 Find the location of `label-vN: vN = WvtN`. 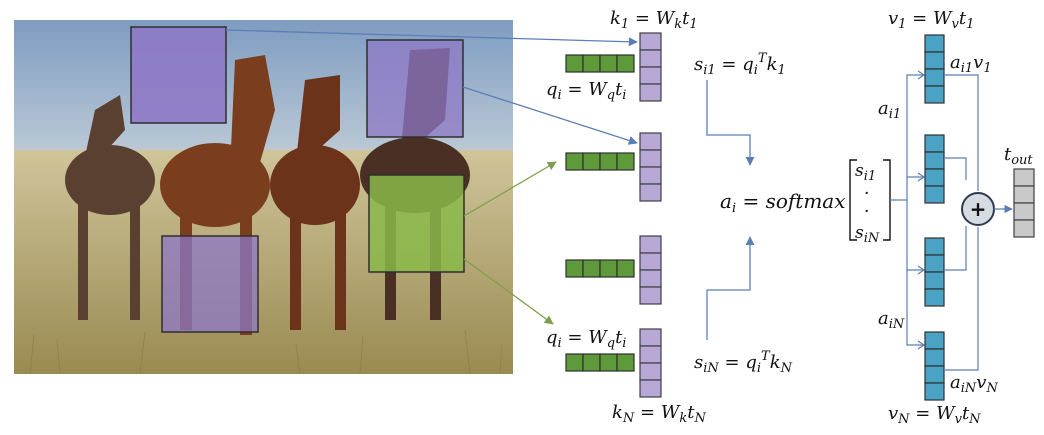

label-vN: vN = WvtN is located at coordinates (934, 415).